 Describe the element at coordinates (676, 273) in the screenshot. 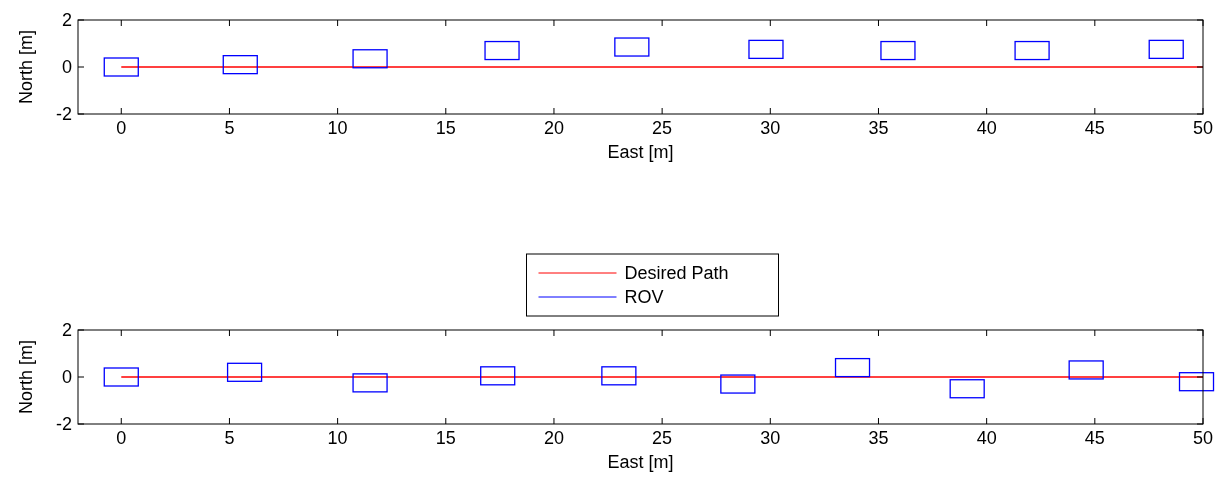

I see `legend-label: Desired Path` at that location.